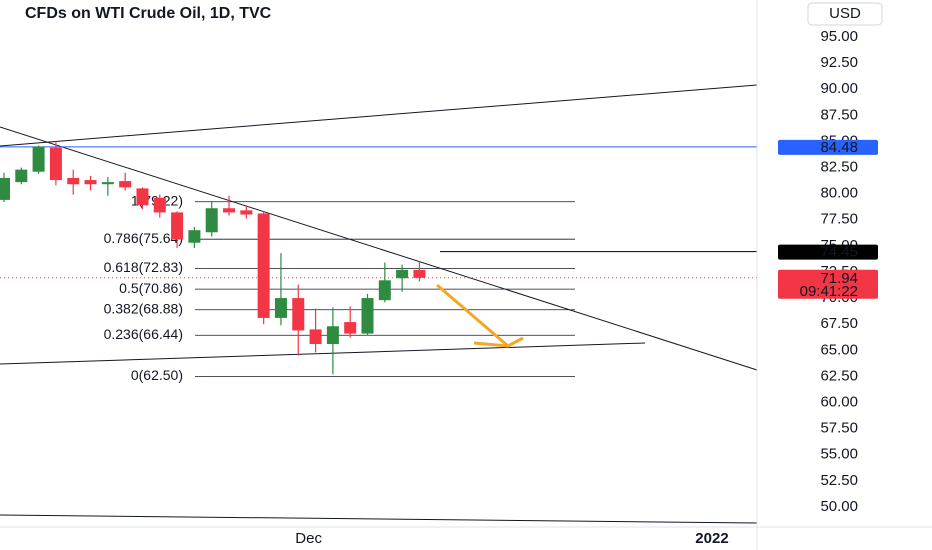  Describe the element at coordinates (308, 538) in the screenshot. I see `x-tick-label: Dec` at that location.